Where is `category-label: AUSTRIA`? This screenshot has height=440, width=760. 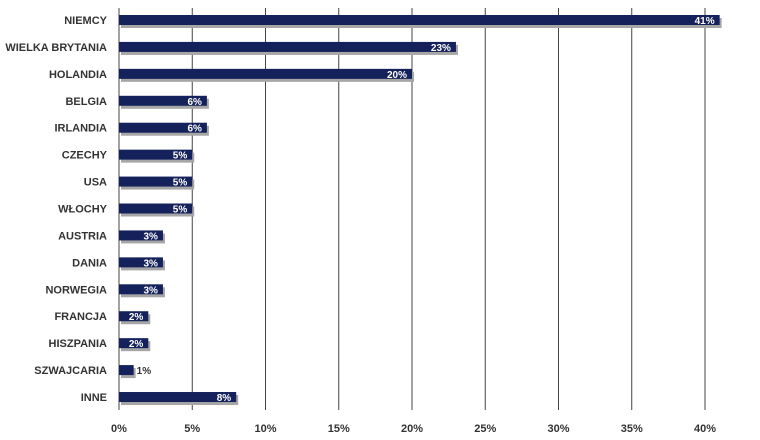 category-label: AUSTRIA is located at coordinates (82, 236).